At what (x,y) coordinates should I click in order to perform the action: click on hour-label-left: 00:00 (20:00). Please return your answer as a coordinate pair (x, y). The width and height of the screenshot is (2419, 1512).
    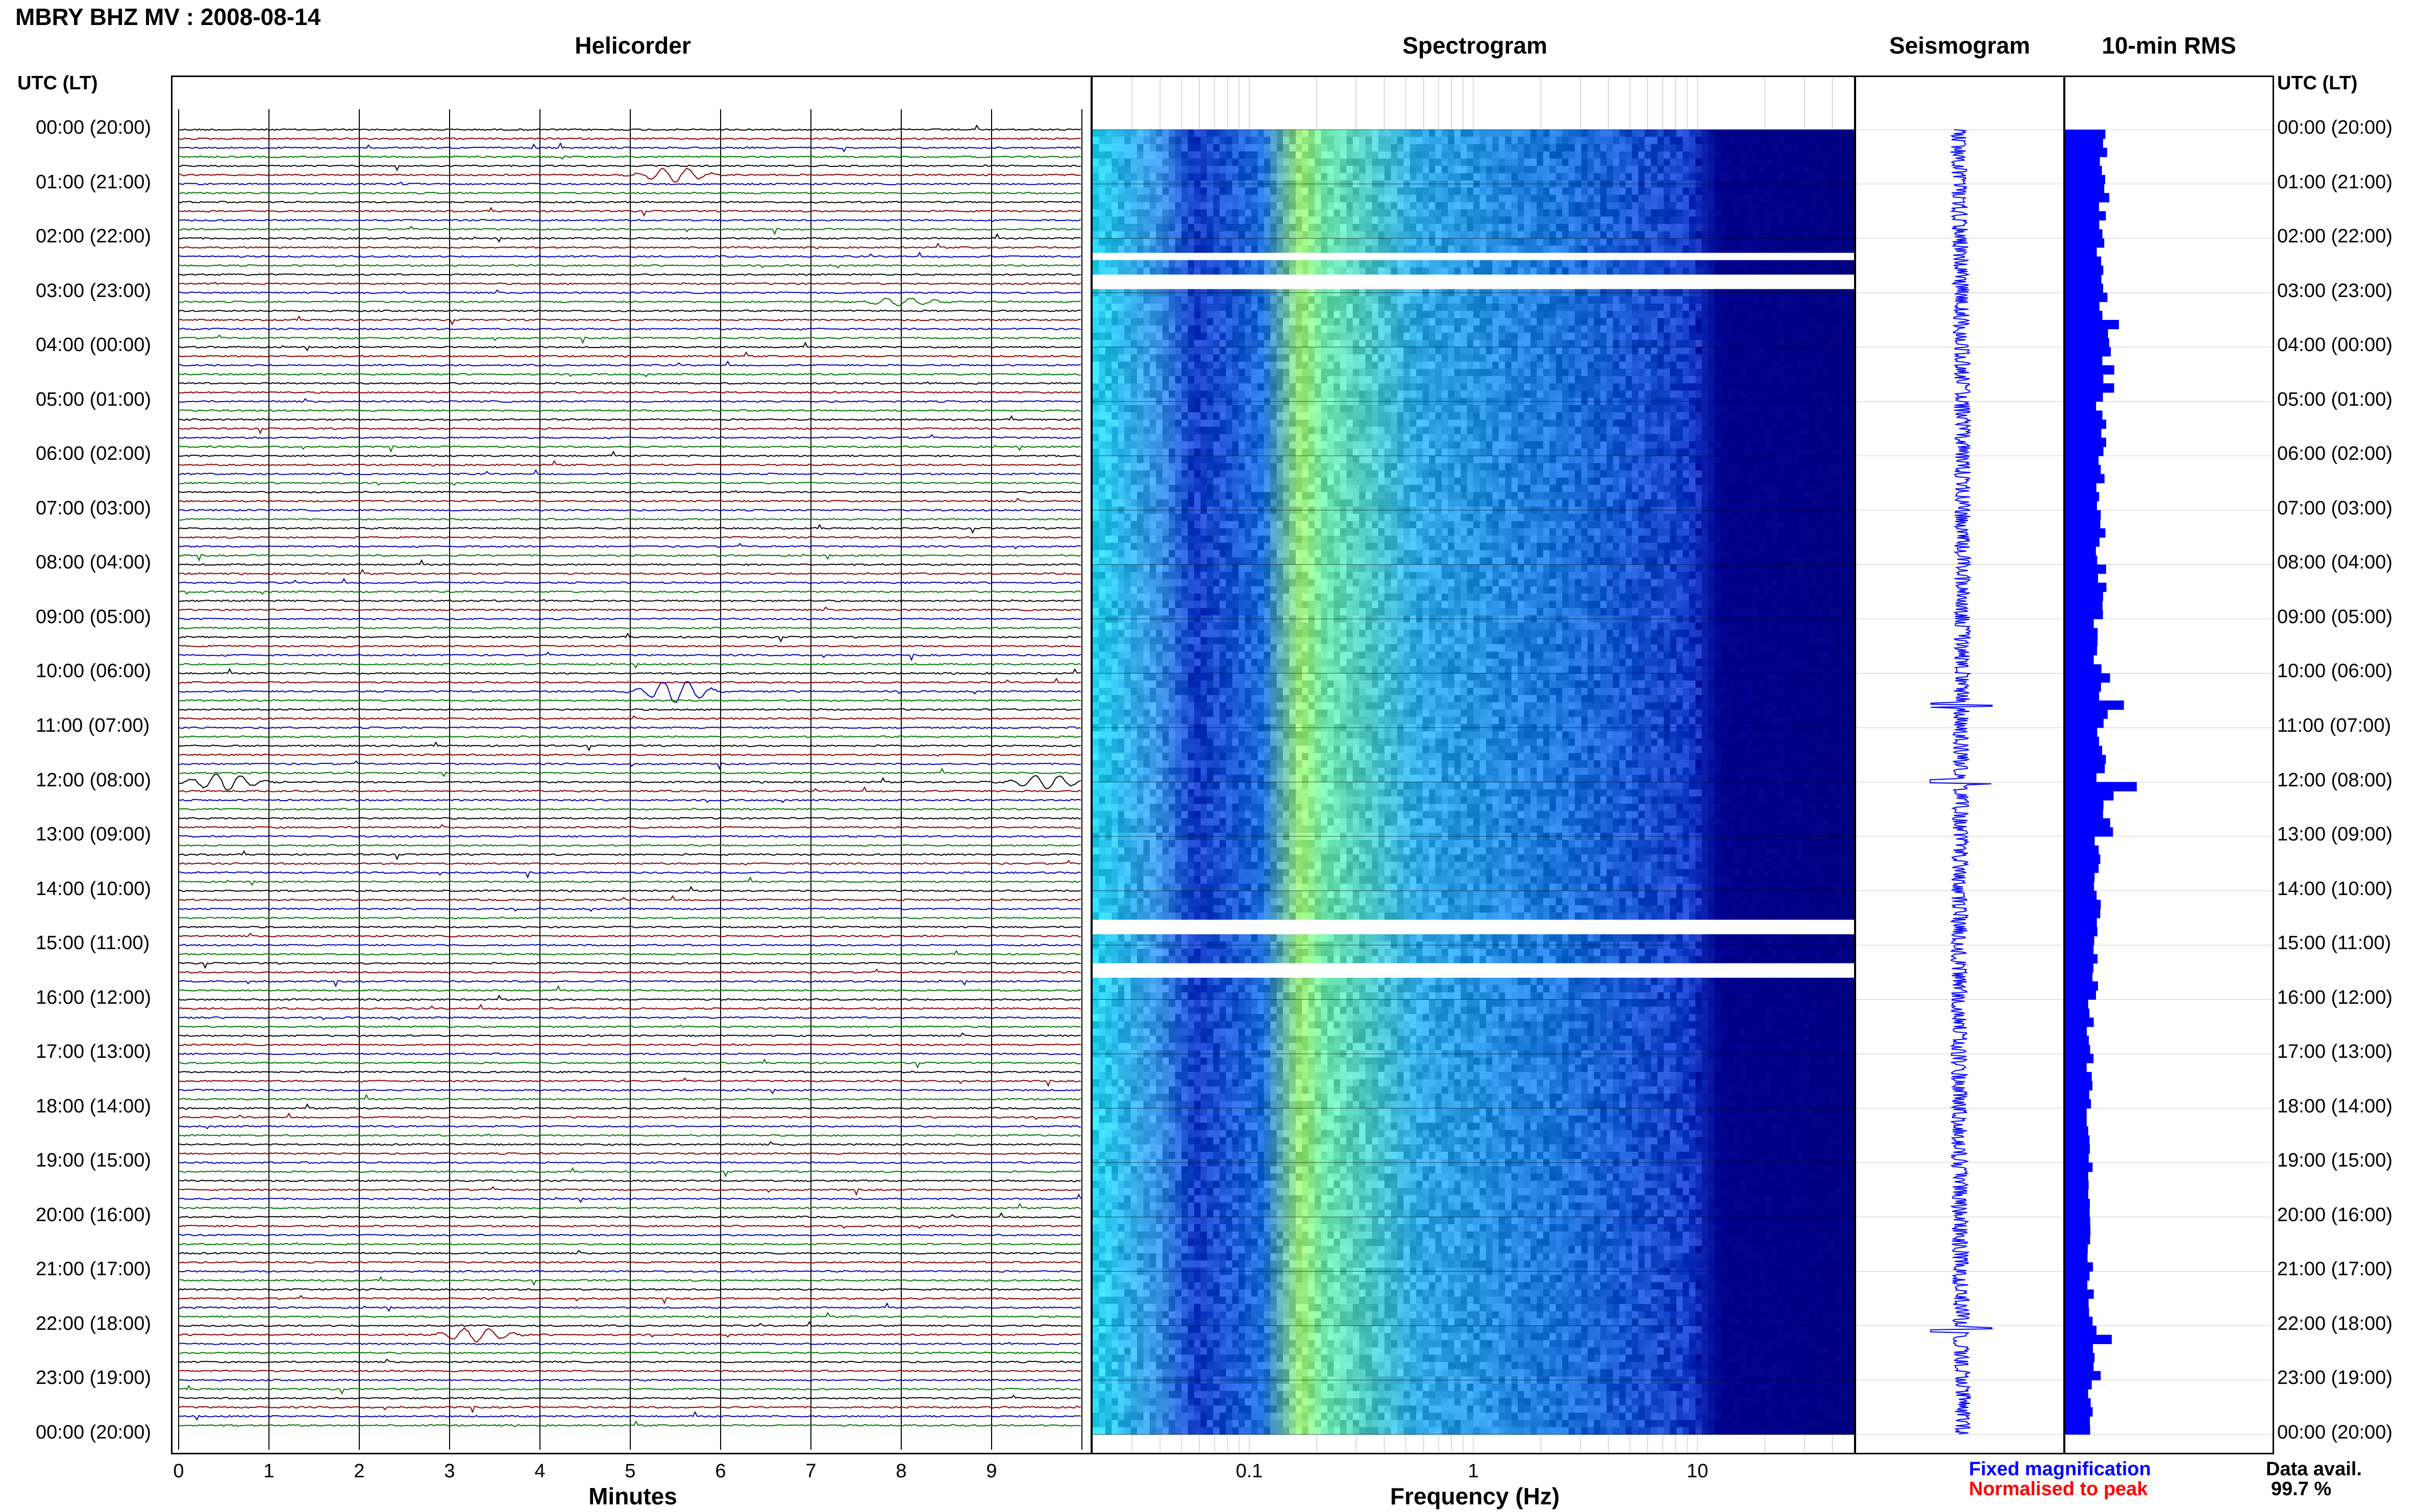
    Looking at the image, I should click on (93, 128).